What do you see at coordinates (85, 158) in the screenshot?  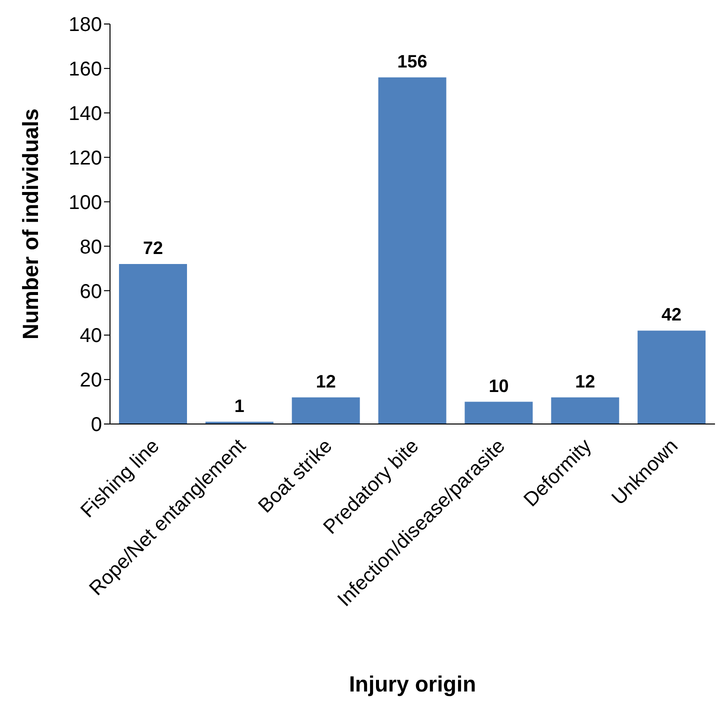 I see `y-tick-label: 120` at bounding box center [85, 158].